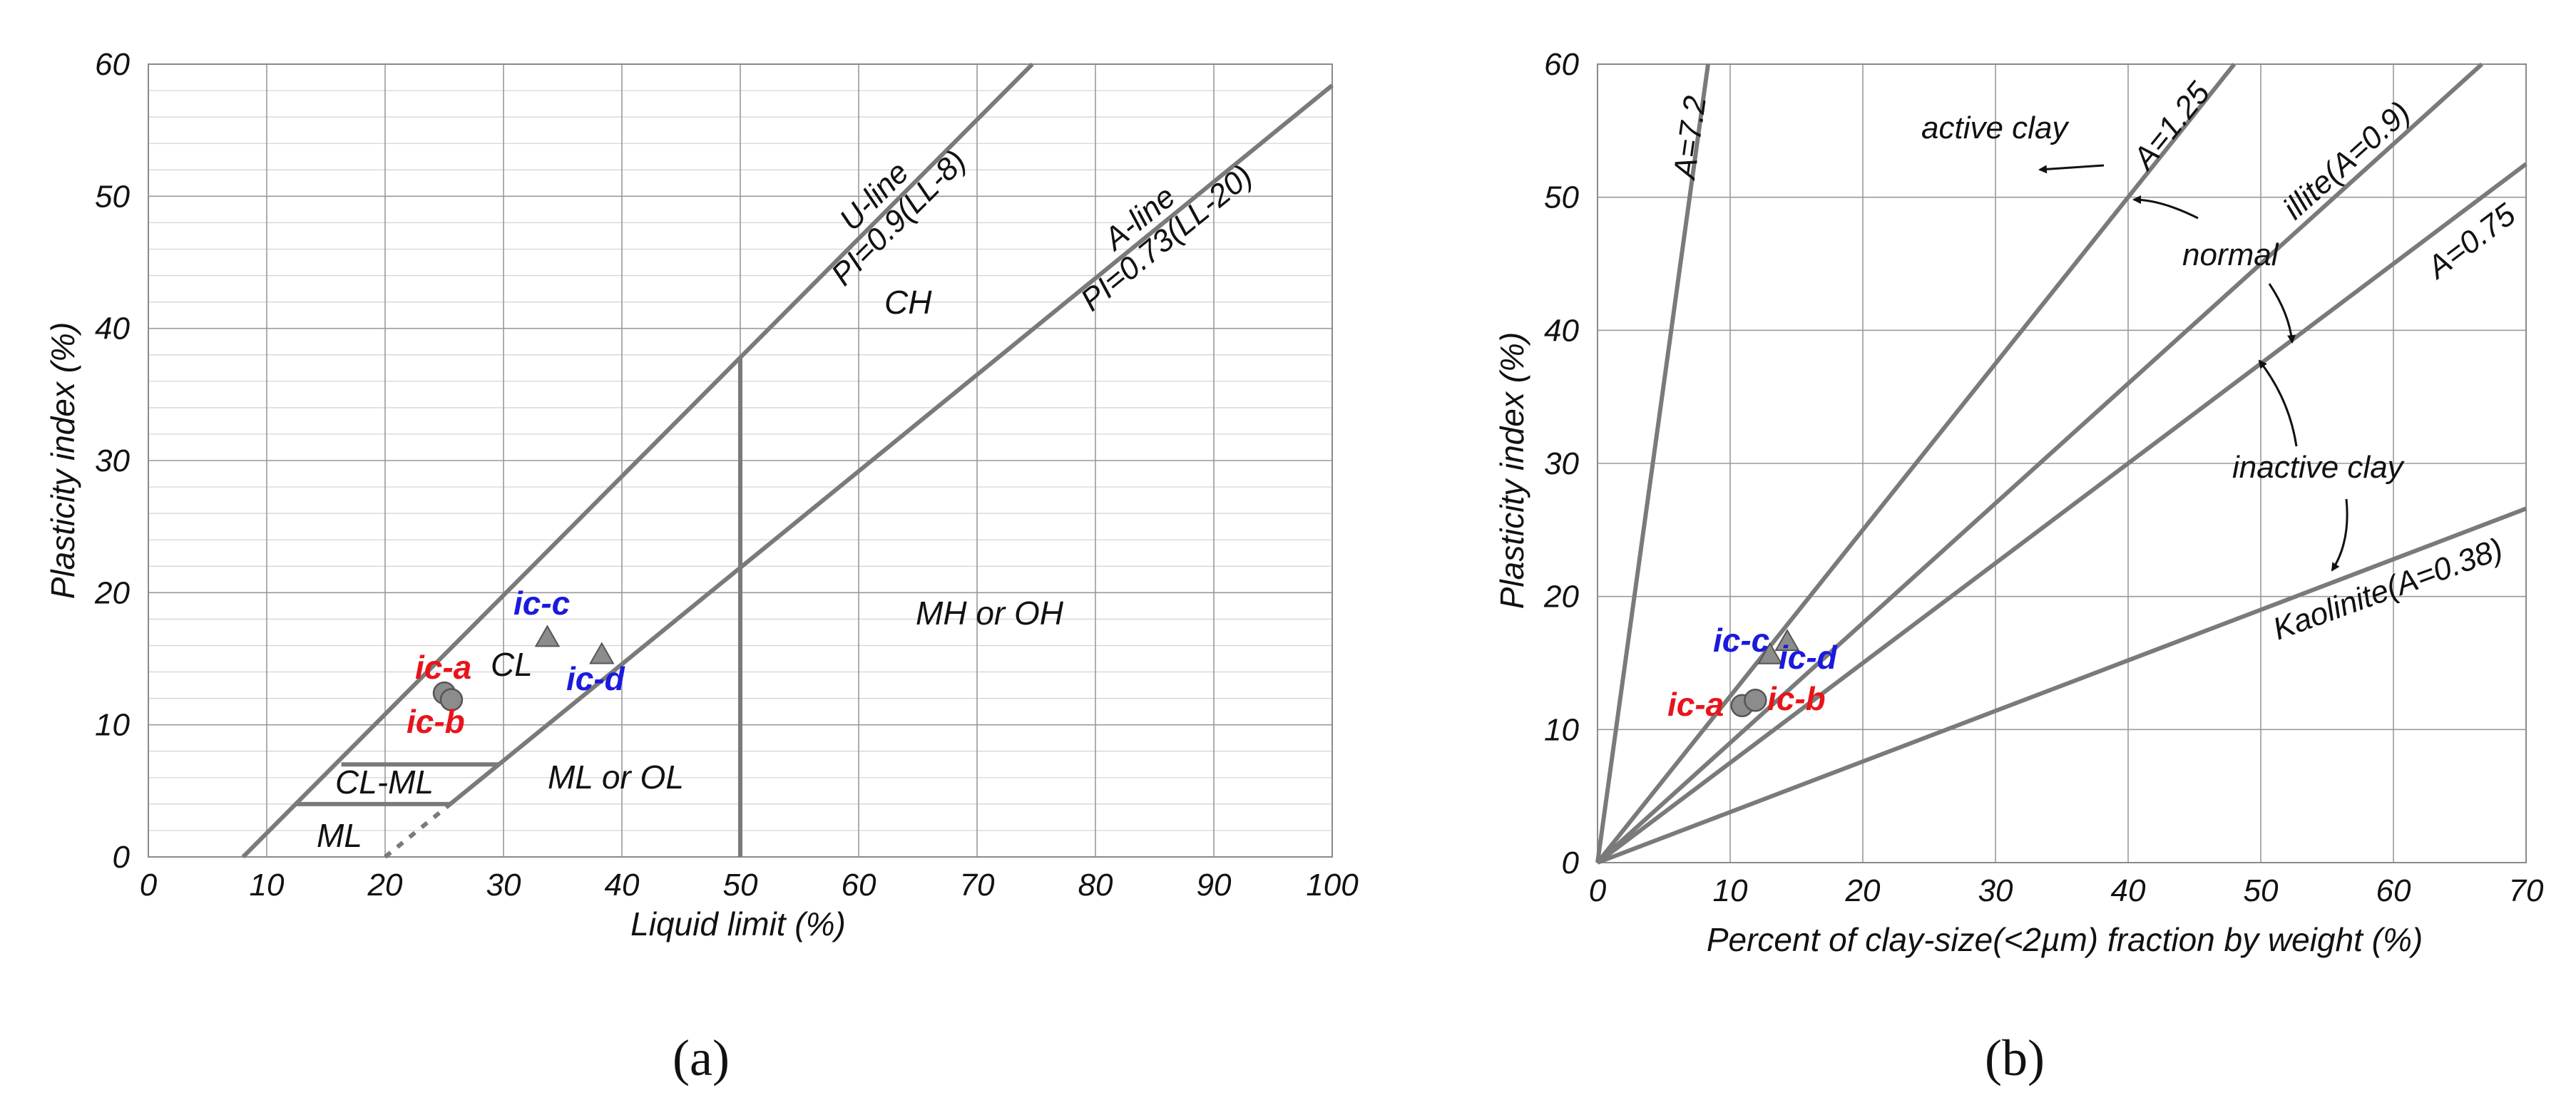  Describe the element at coordinates (2471, 242) in the screenshot. I see `line-label-a075: A=0.75` at that location.